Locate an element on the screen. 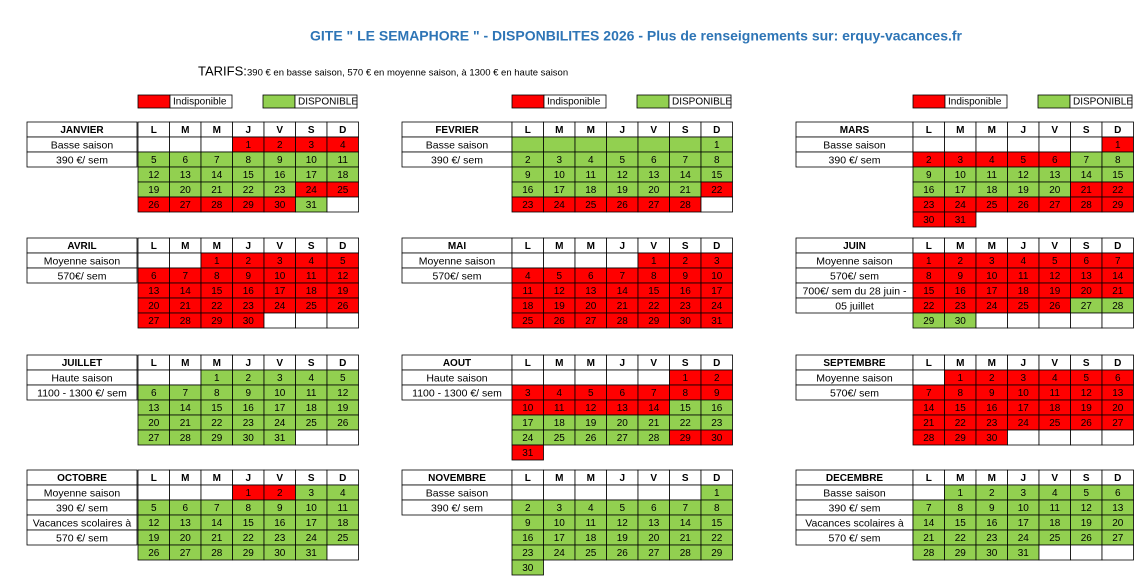  day-number: 5 is located at coordinates (154, 160).